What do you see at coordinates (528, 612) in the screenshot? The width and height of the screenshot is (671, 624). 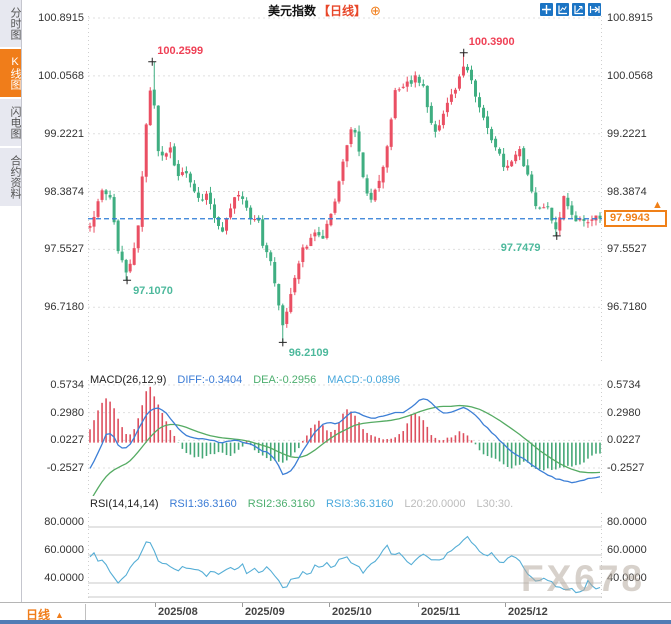 I see `x-axis-label: 2025/12` at bounding box center [528, 612].